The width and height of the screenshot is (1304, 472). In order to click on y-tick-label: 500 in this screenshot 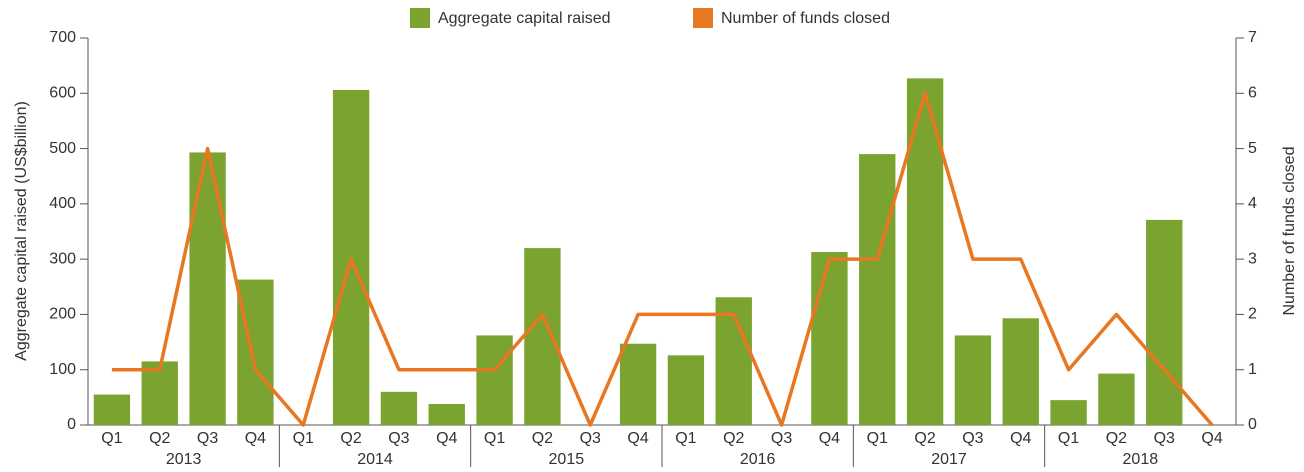, I will do `click(62, 148)`.